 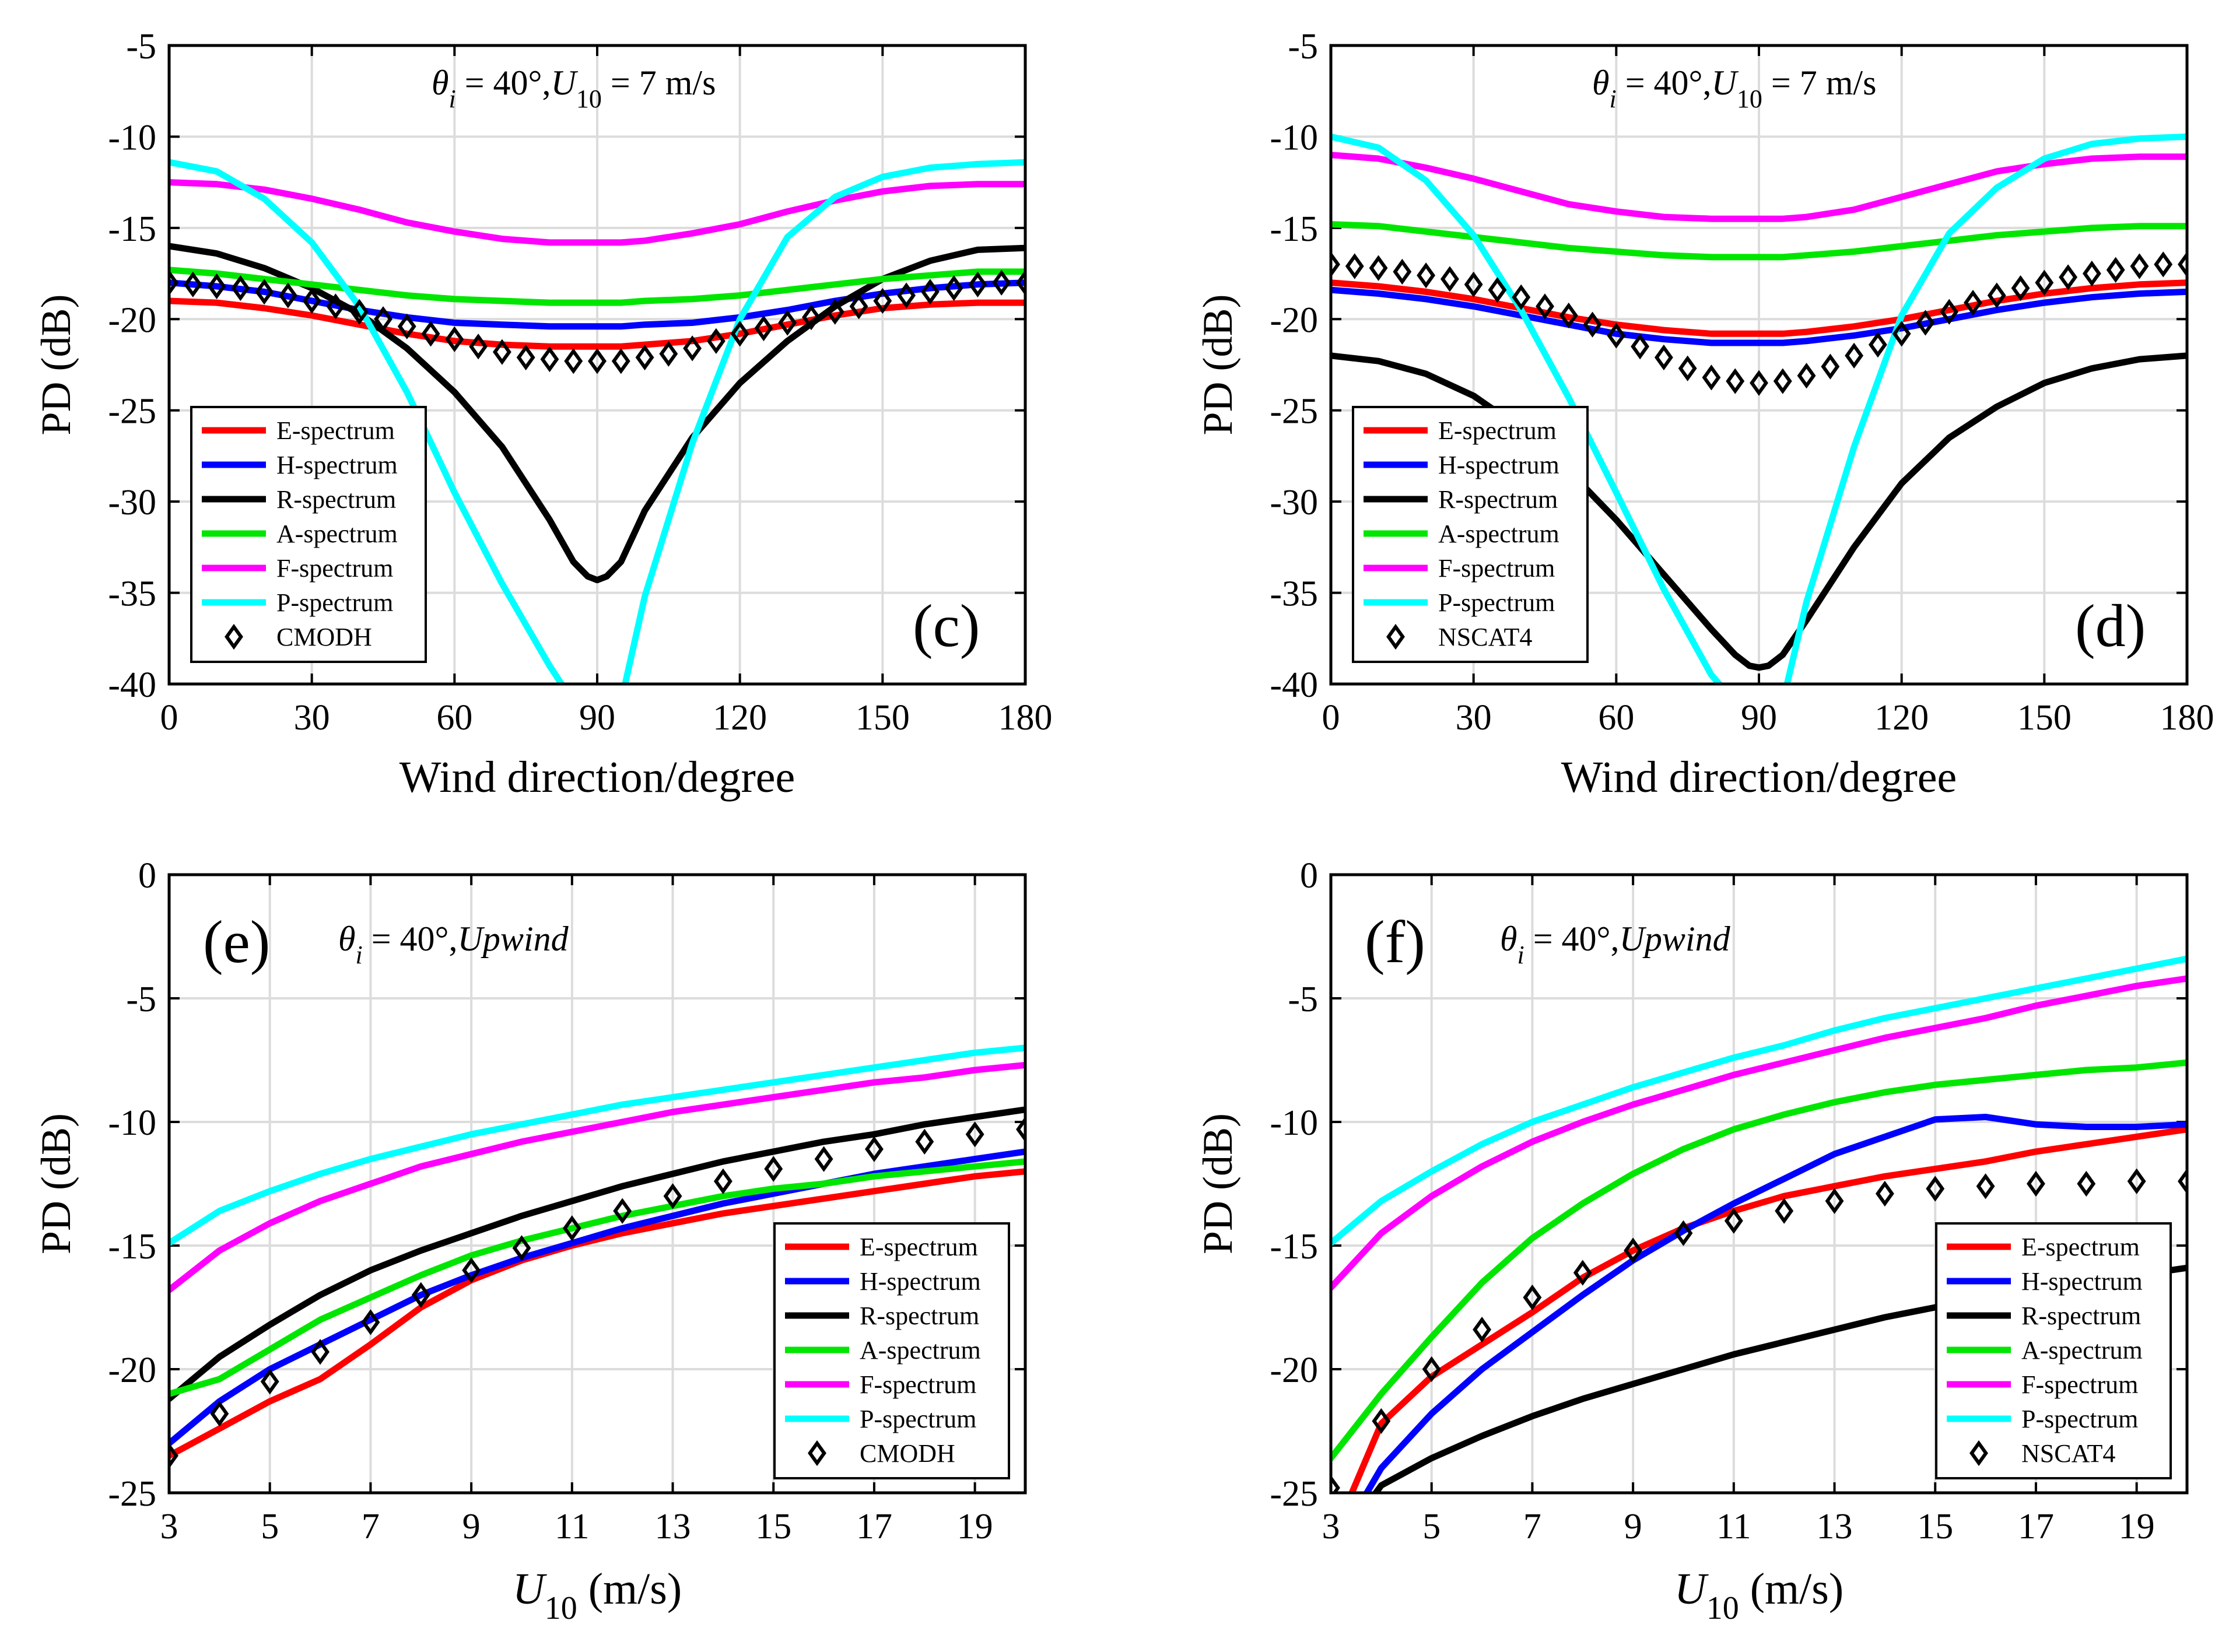 I want to click on x-tick-label: 15, so click(x=1935, y=1526).